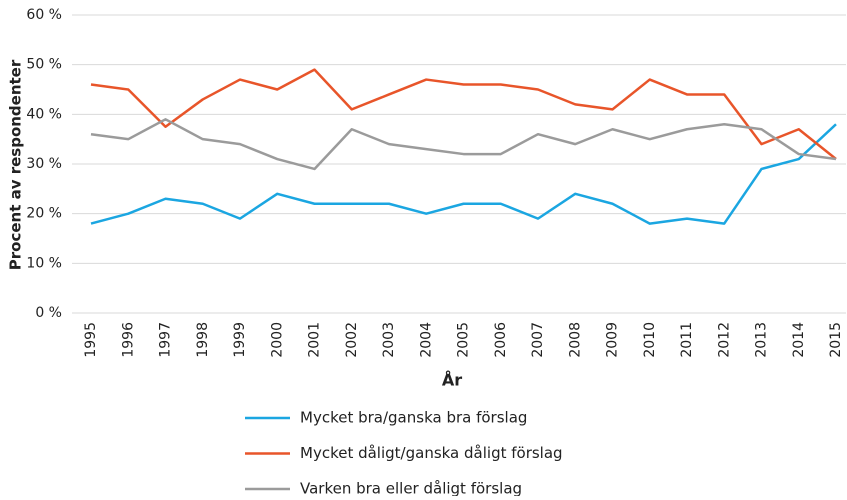 The image size is (847, 500). What do you see at coordinates (203, 340) in the screenshot?
I see `x-tick-label: 1998` at bounding box center [203, 340].